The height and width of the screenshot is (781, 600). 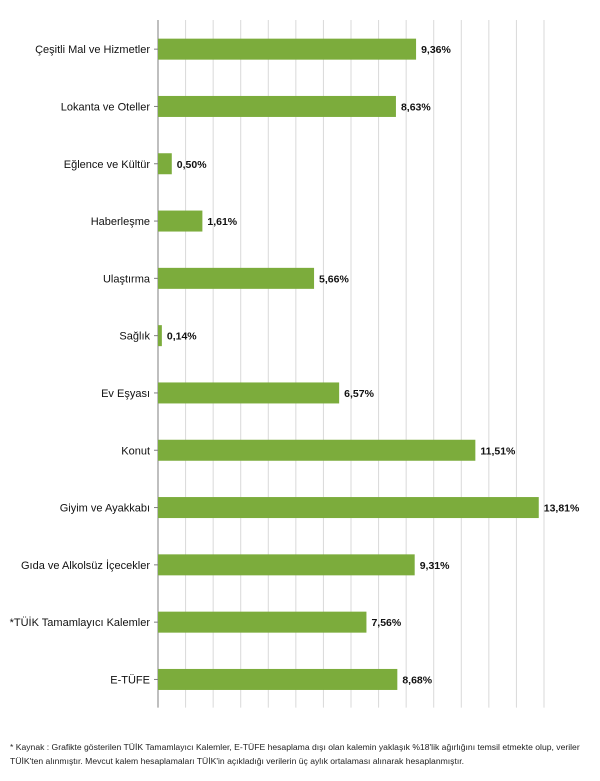 I want to click on category-label: Konut, so click(x=135, y=451).